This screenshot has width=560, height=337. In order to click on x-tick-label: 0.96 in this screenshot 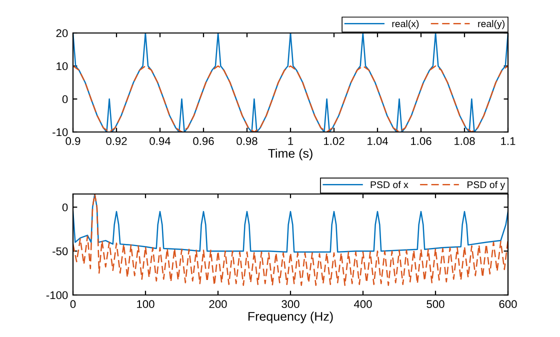, I will do `click(203, 141)`.